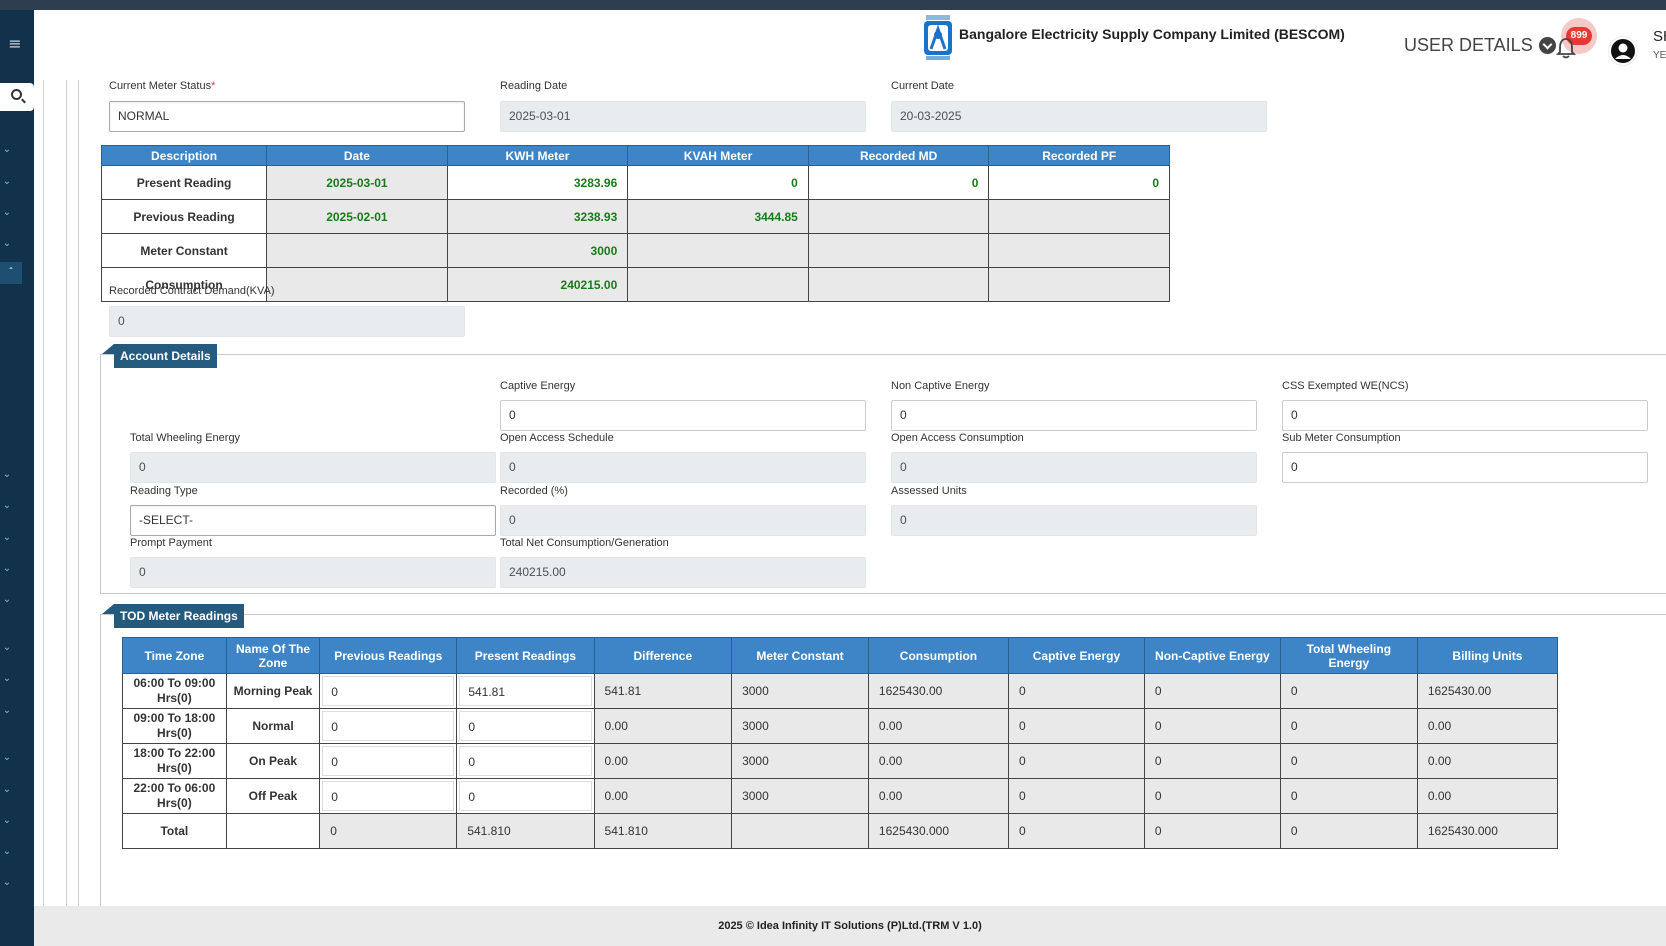 This screenshot has width=1666, height=946. Describe the element at coordinates (16, 94) in the screenshot. I see `search-icon` at that location.